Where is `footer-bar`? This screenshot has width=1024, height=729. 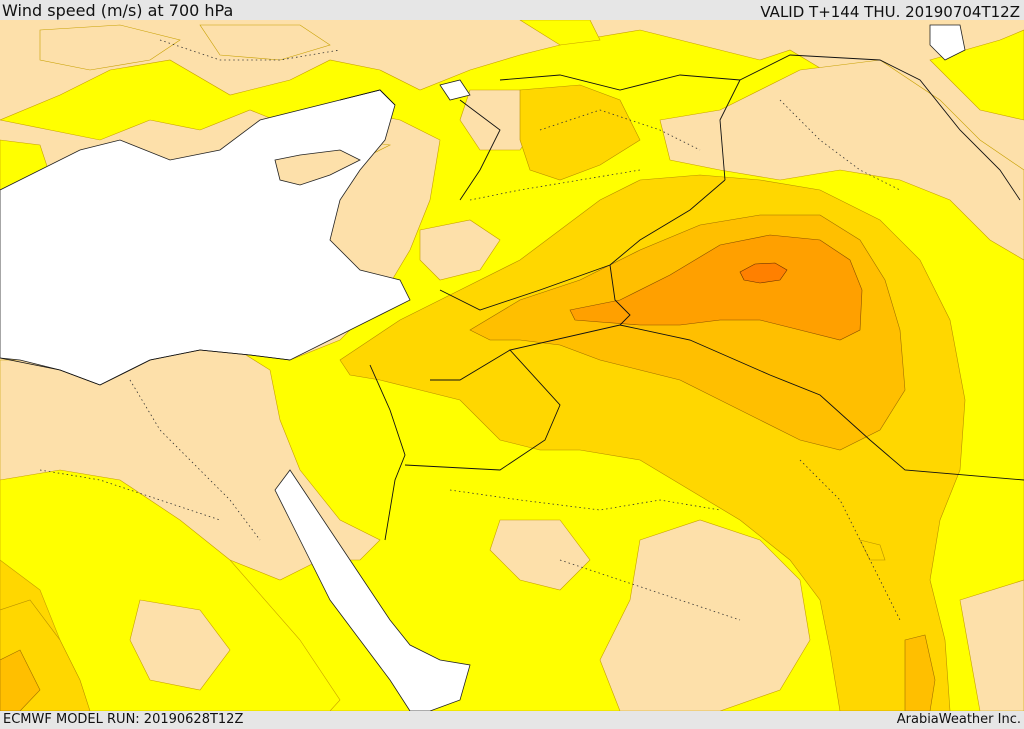
footer-bar is located at coordinates (512, 720).